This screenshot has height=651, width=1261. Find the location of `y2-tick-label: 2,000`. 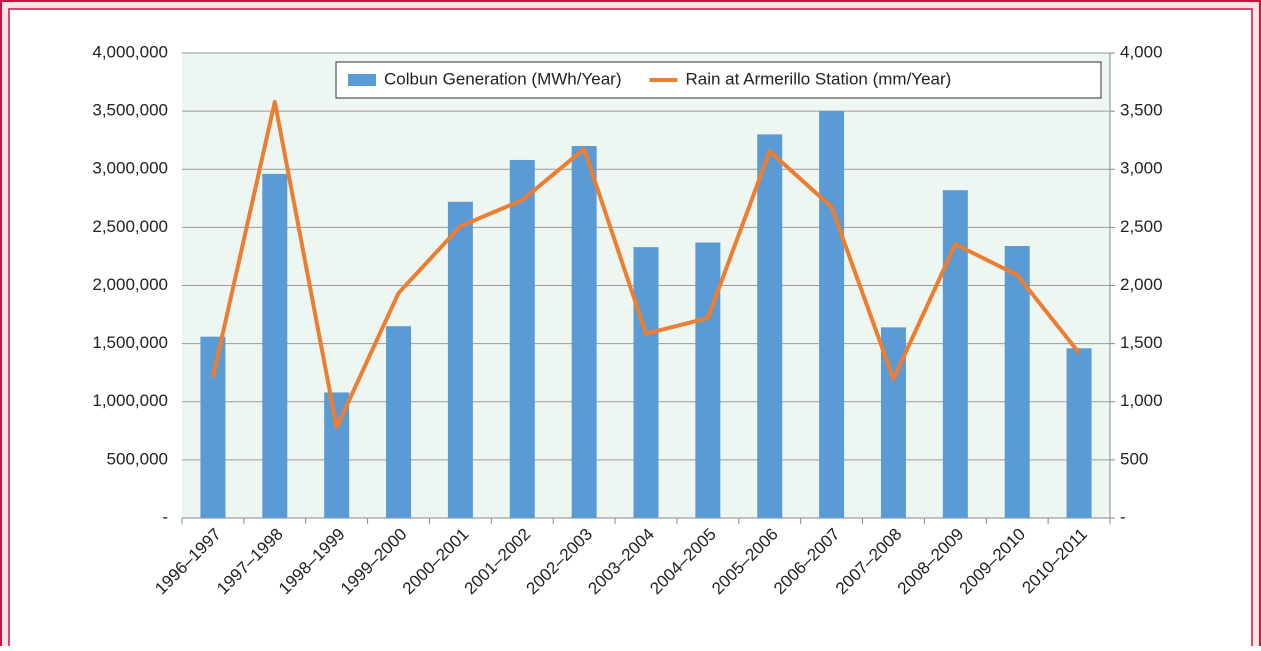

y2-tick-label: 2,000 is located at coordinates (1141, 284).